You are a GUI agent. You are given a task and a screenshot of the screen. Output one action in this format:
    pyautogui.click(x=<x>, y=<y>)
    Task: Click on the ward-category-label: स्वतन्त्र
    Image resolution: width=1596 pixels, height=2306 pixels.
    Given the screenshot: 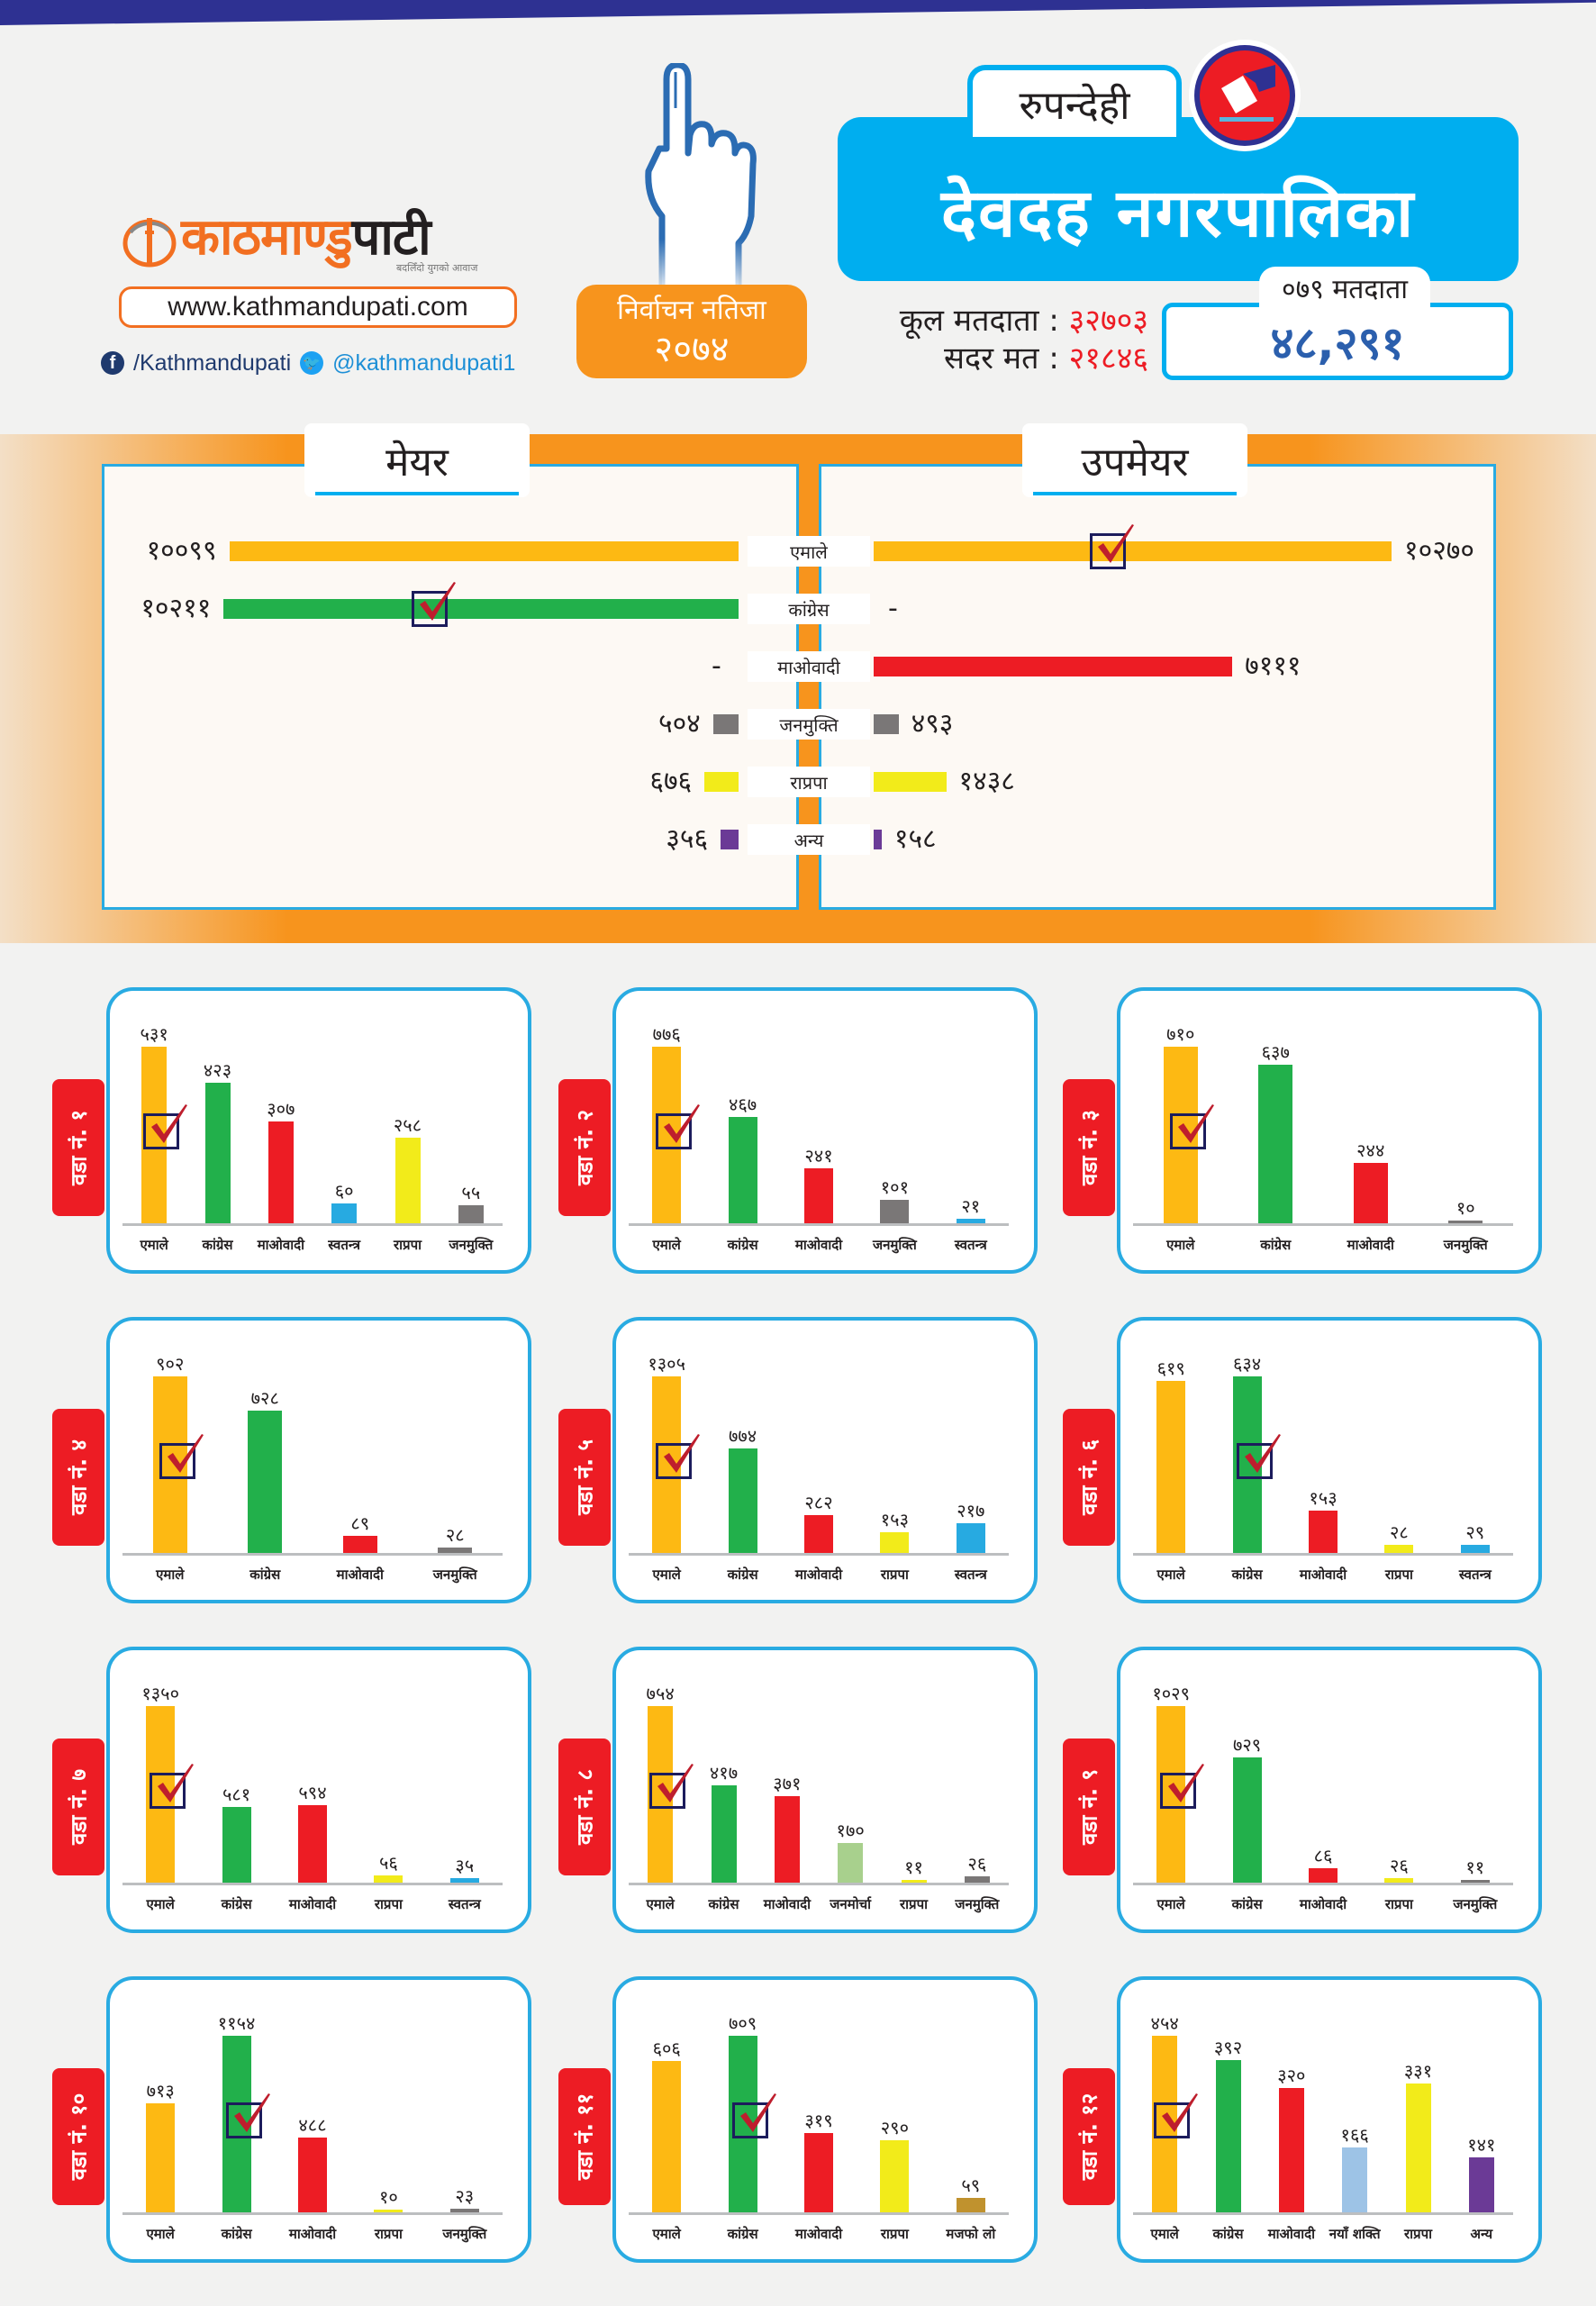 What is the action you would take?
    pyautogui.click(x=970, y=1574)
    